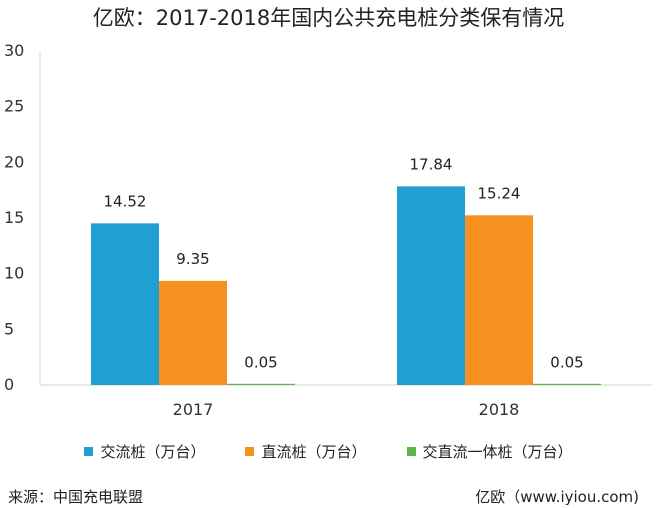 Image resolution: width=657 pixels, height=508 pixels. I want to click on y-tick-label: 5, so click(9, 328).